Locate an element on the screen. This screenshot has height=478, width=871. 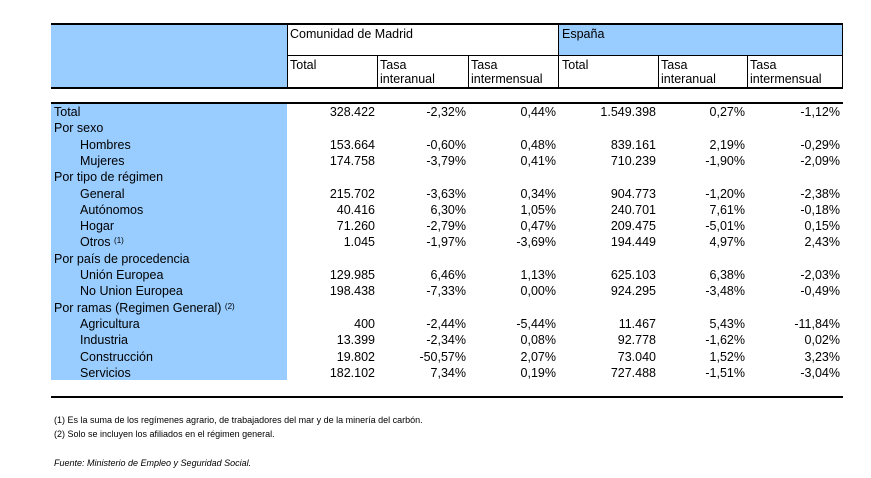
header-region2: España is located at coordinates (583, 34).